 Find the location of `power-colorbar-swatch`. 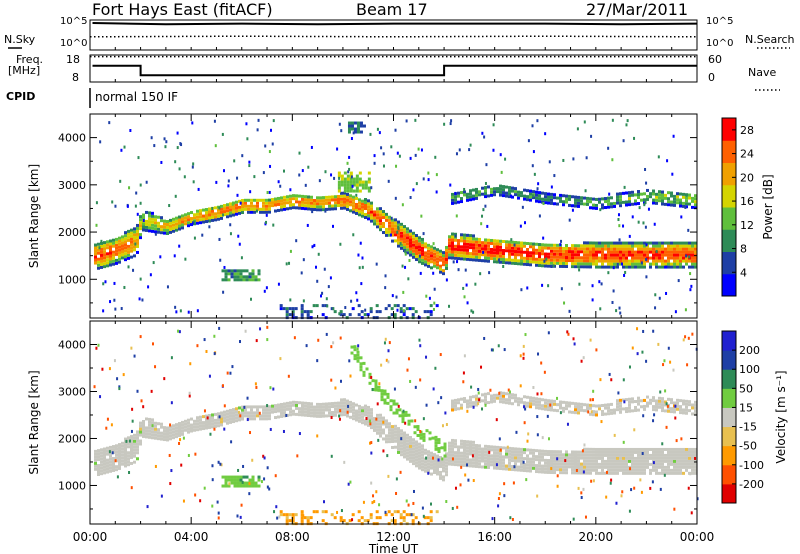

power-colorbar-swatch is located at coordinates (729, 129).